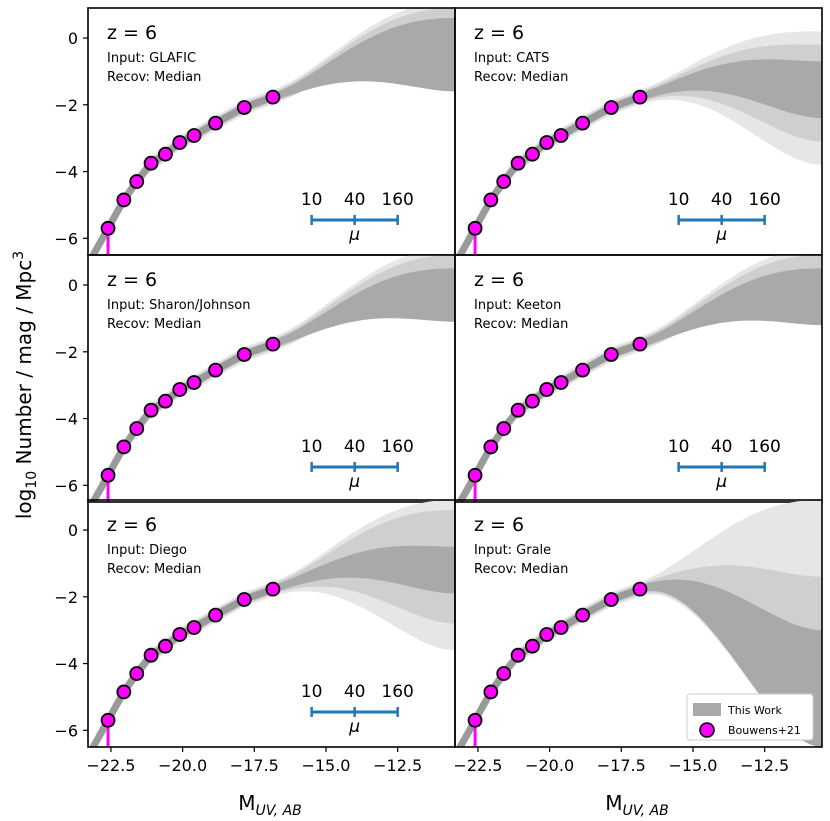  I want to click on panel-2: 10 40 160 μ z = 6 Input: CATS Recov: Median, so click(638, 131).